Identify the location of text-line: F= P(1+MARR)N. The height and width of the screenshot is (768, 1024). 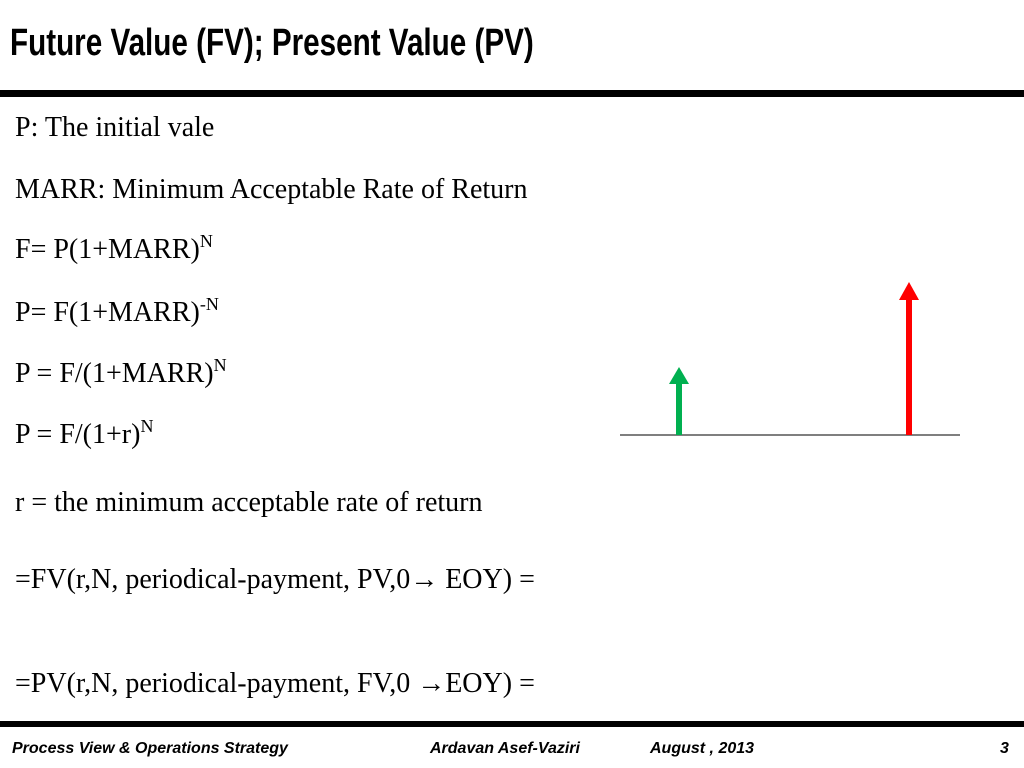
(114, 248).